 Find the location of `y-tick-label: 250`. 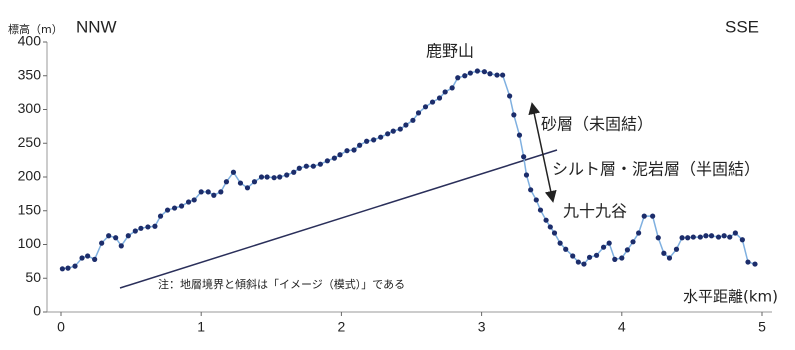

y-tick-label: 250 is located at coordinates (30, 142).